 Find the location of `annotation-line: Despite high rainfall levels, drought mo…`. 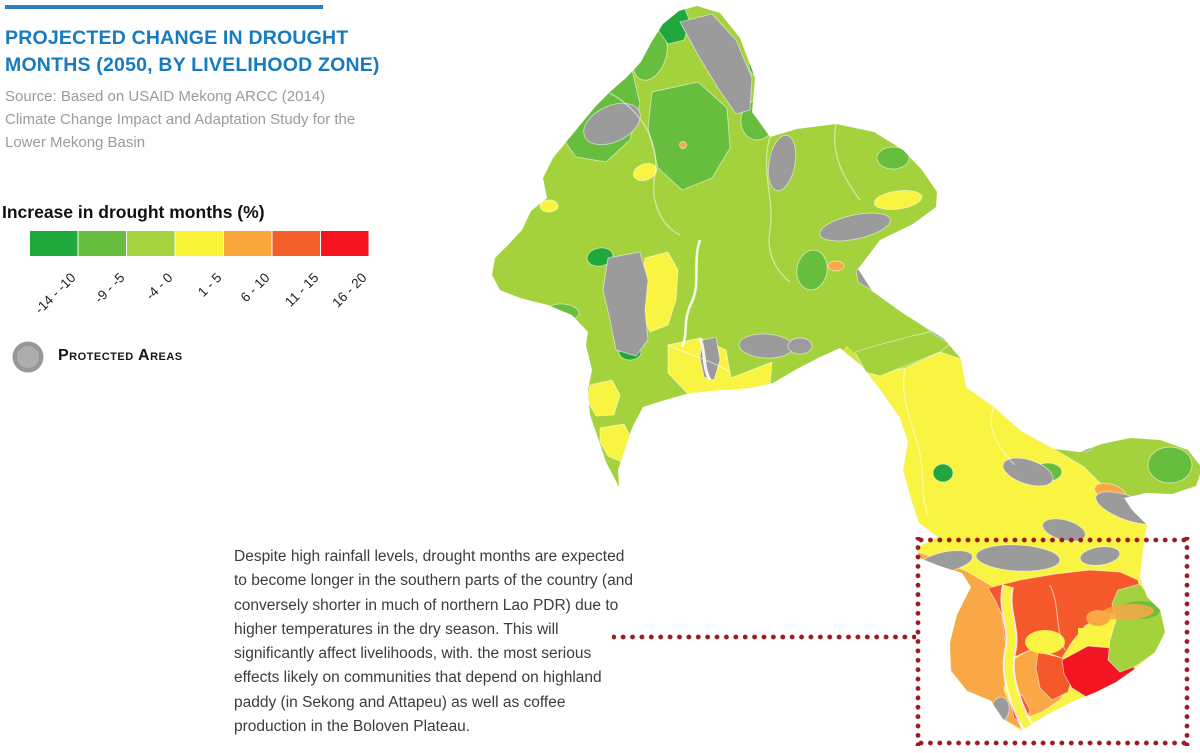

annotation-line: Despite high rainfall levels, drought mo… is located at coordinates (429, 556).